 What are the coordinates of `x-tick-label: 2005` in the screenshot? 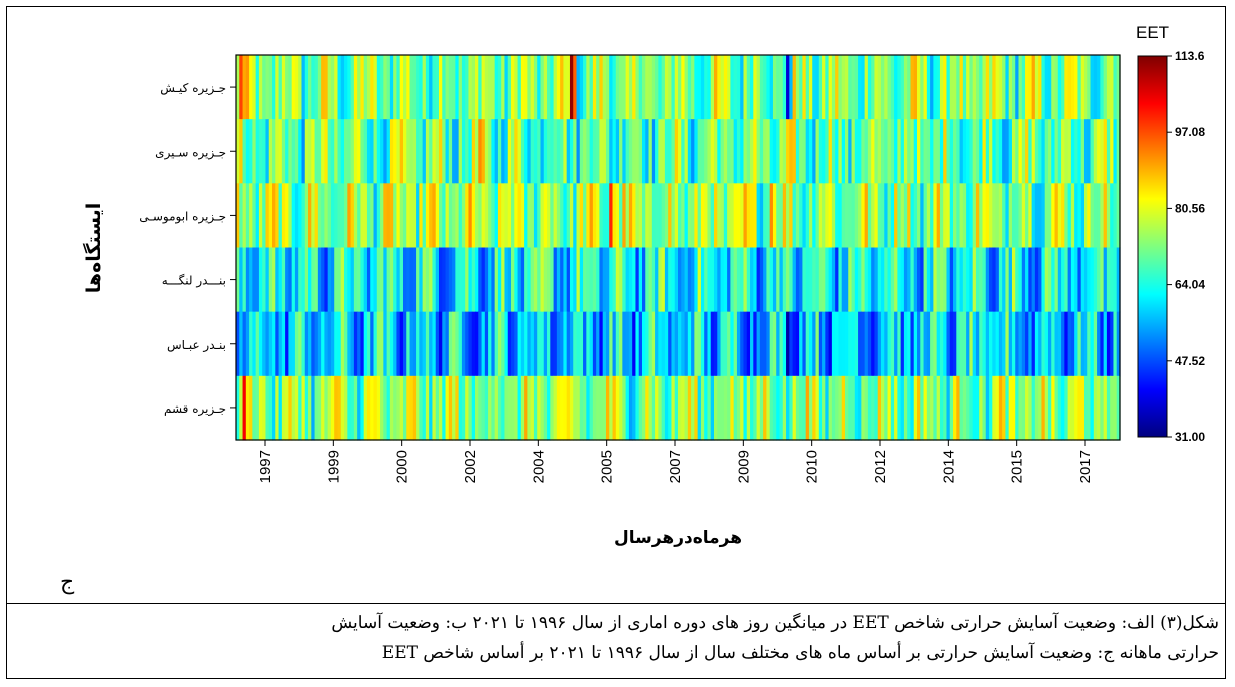 It's located at (607, 466).